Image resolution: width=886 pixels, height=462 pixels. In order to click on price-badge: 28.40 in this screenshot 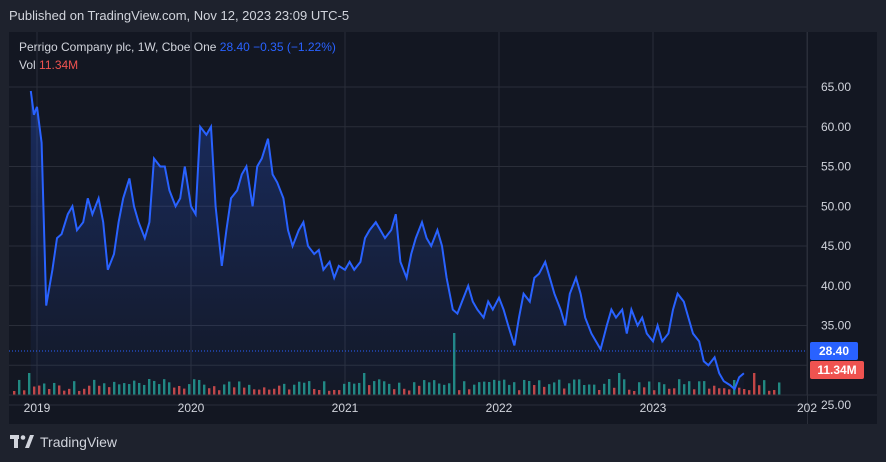, I will do `click(834, 351)`.